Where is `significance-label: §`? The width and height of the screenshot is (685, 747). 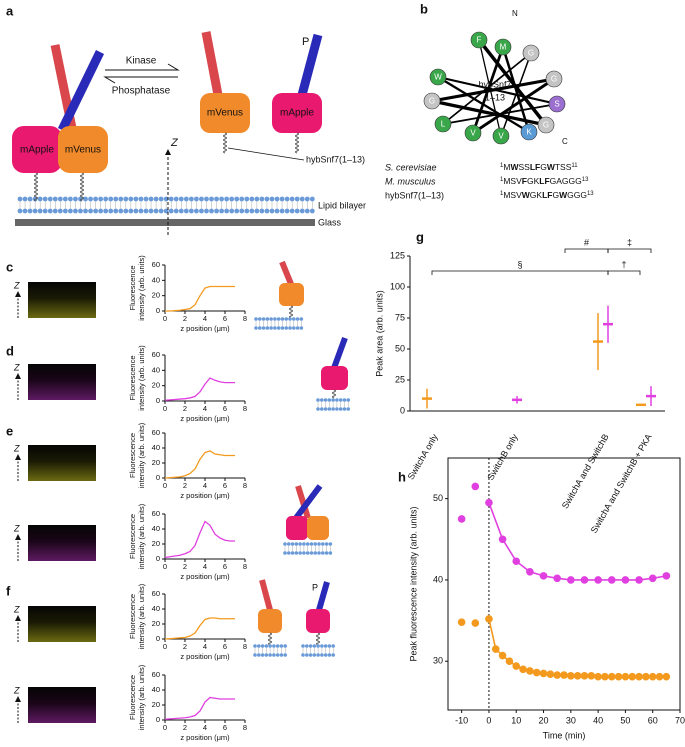 significance-label: § is located at coordinates (519, 264).